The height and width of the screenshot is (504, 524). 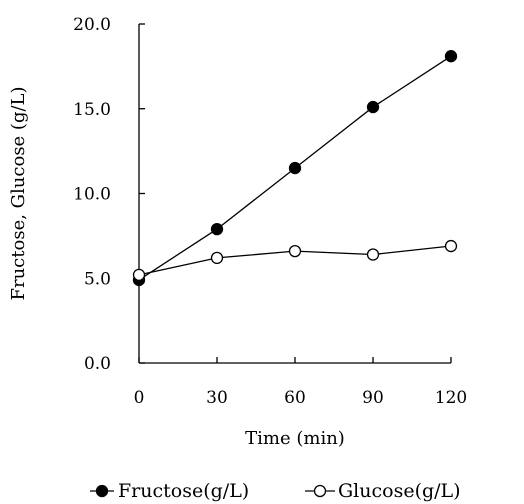 I want to click on y-ticks: 0.0 5.0 10.0 15.0 20.0, so click(x=109, y=194).